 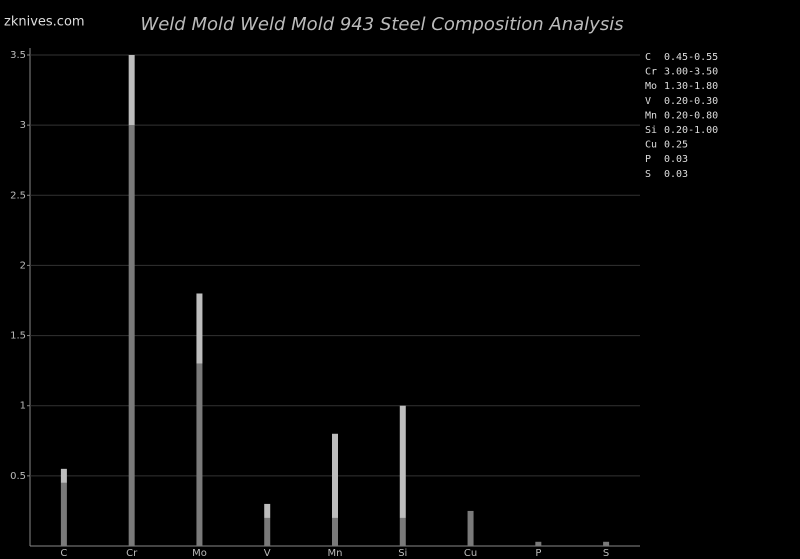 What do you see at coordinates (651, 72) in the screenshot?
I see `spec-element: Cr` at bounding box center [651, 72].